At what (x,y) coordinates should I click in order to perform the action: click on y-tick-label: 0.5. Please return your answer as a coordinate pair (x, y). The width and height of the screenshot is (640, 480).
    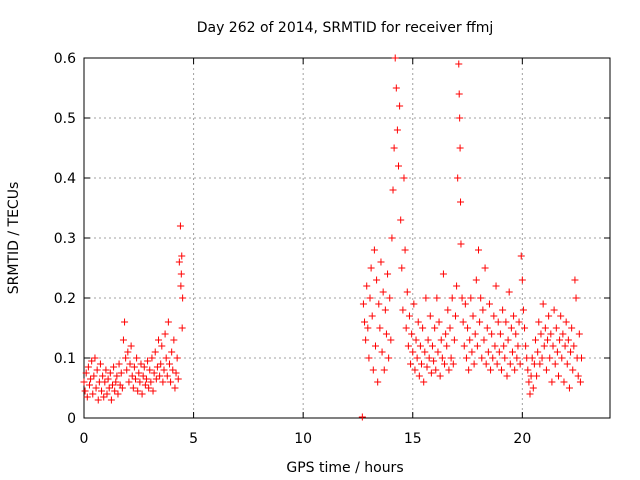
    Looking at the image, I should click on (65, 119).